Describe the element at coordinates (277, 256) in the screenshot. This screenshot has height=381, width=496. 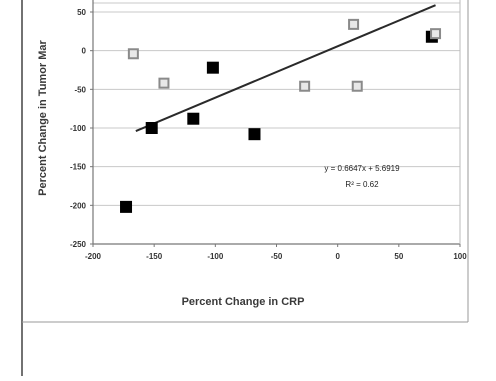
I see `x-tick-label: -50` at that location.